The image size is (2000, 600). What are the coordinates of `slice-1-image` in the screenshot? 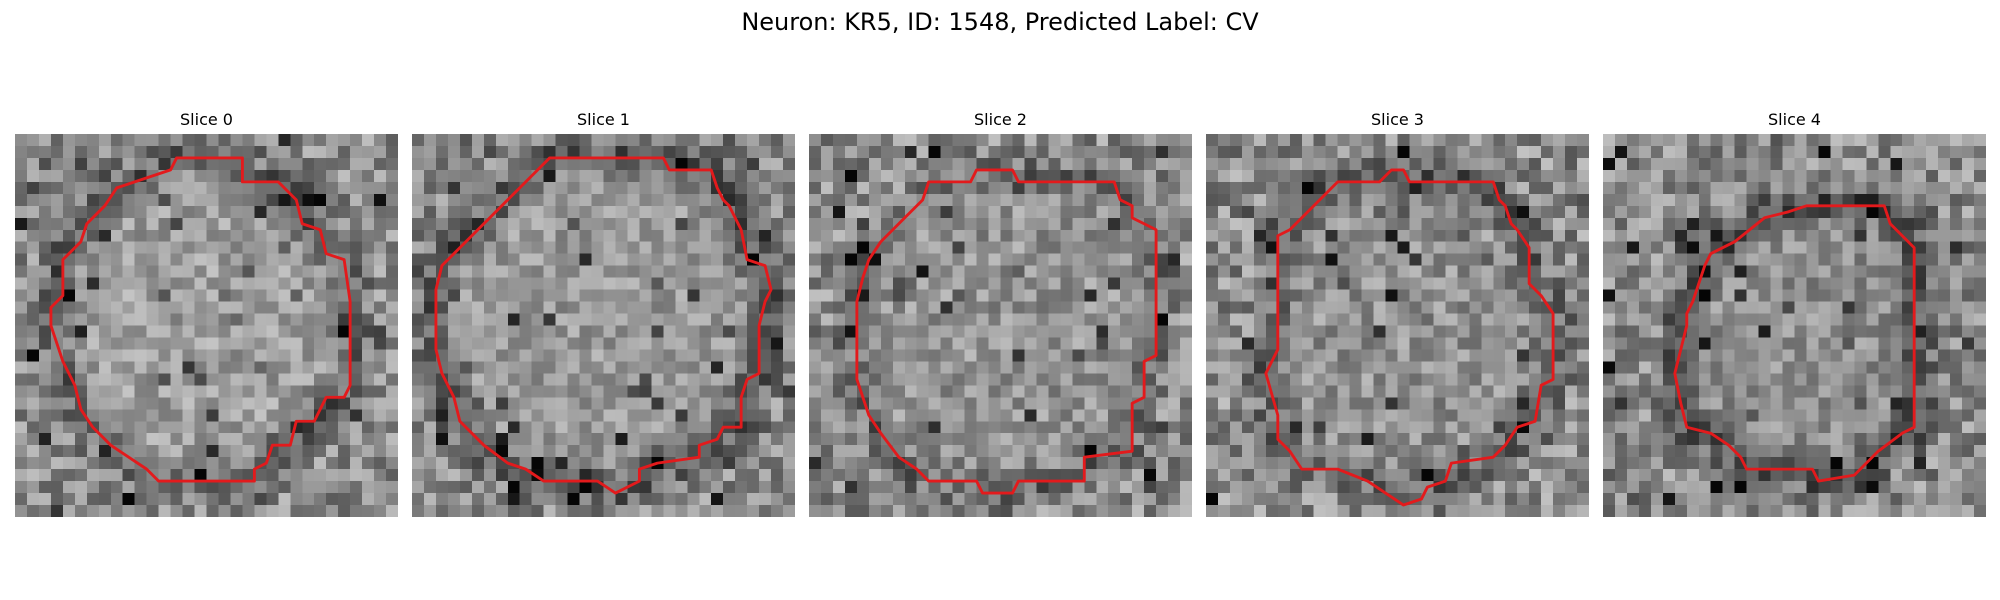 It's located at (603, 325).